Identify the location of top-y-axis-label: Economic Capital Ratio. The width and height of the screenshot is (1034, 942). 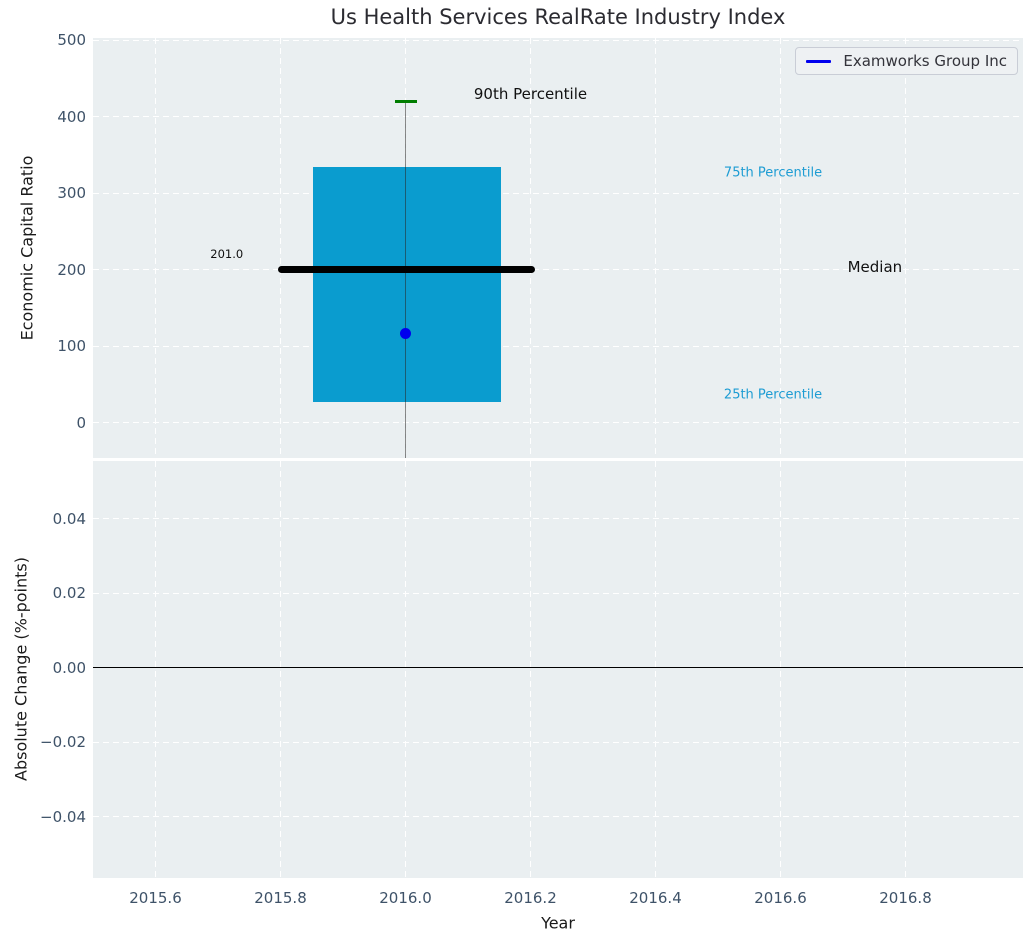
(27, 248).